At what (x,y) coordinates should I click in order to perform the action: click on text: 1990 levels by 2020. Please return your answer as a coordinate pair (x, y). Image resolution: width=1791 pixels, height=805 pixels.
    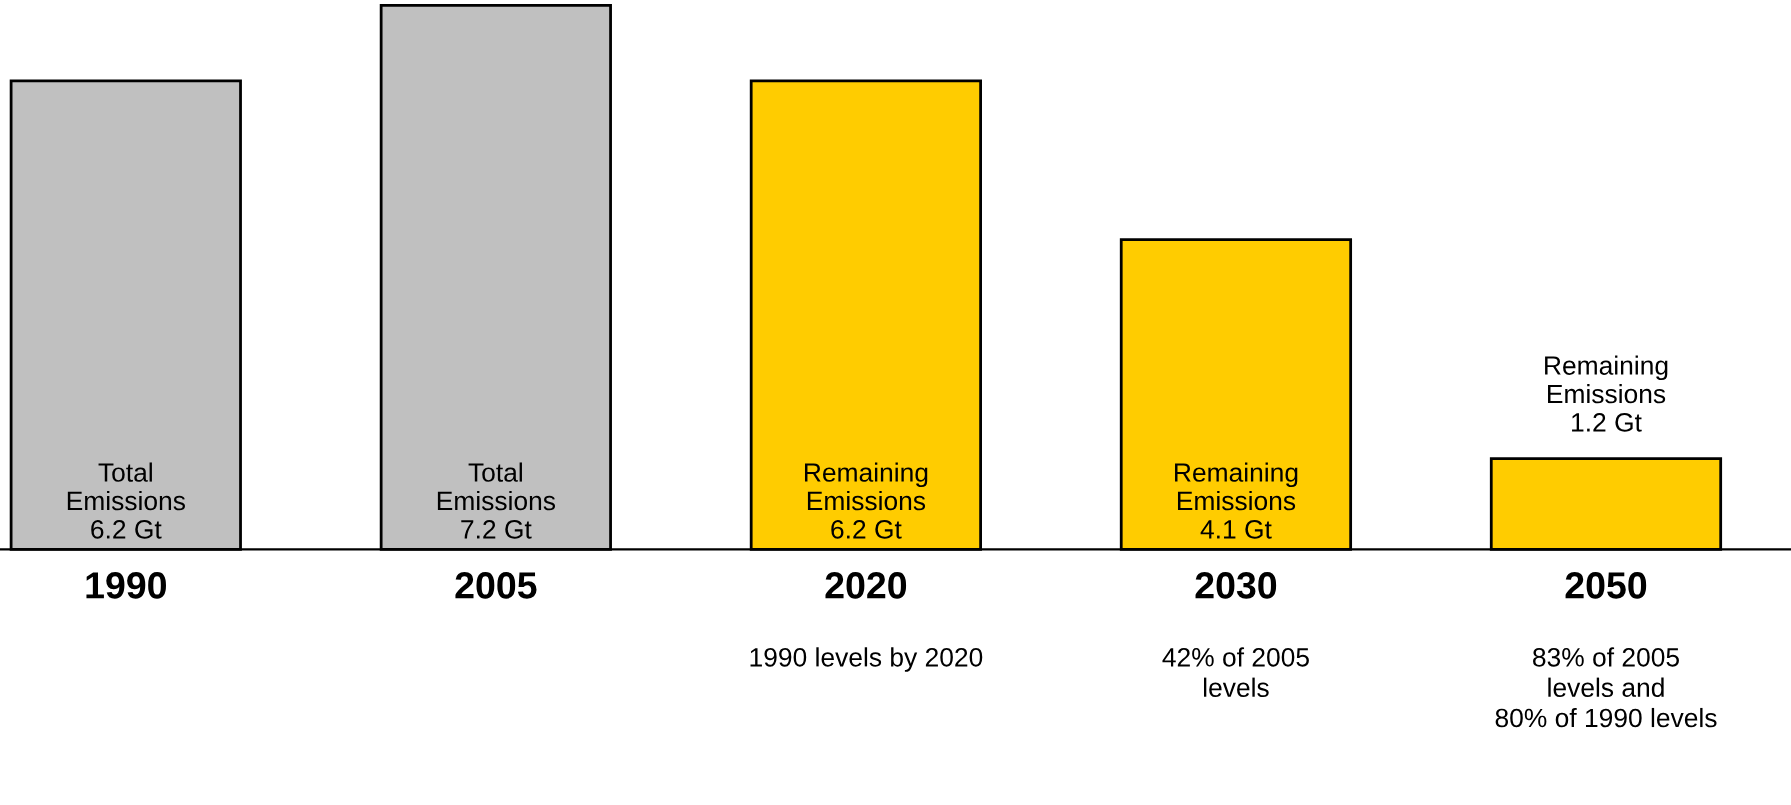
    Looking at the image, I should click on (866, 659).